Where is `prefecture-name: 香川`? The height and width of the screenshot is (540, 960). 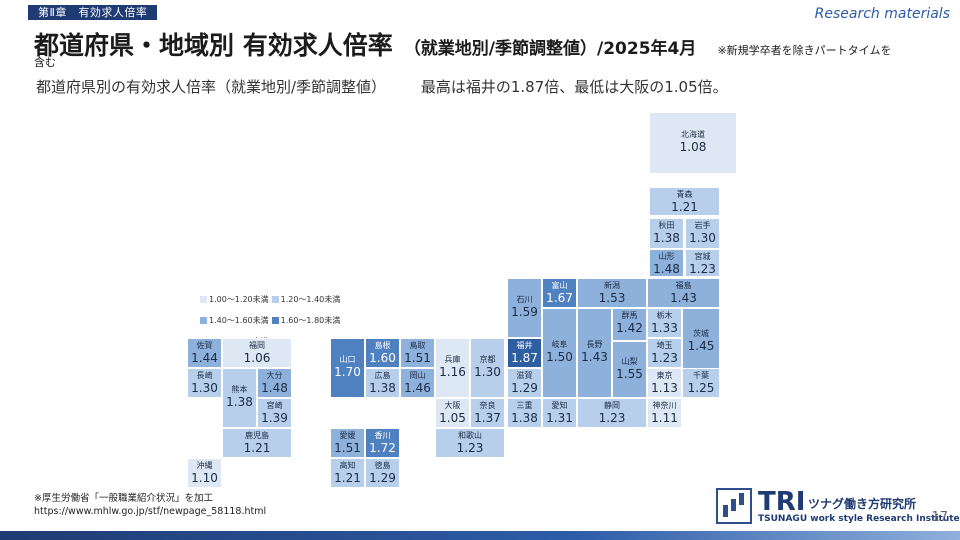 prefecture-name: 香川 is located at coordinates (382, 435).